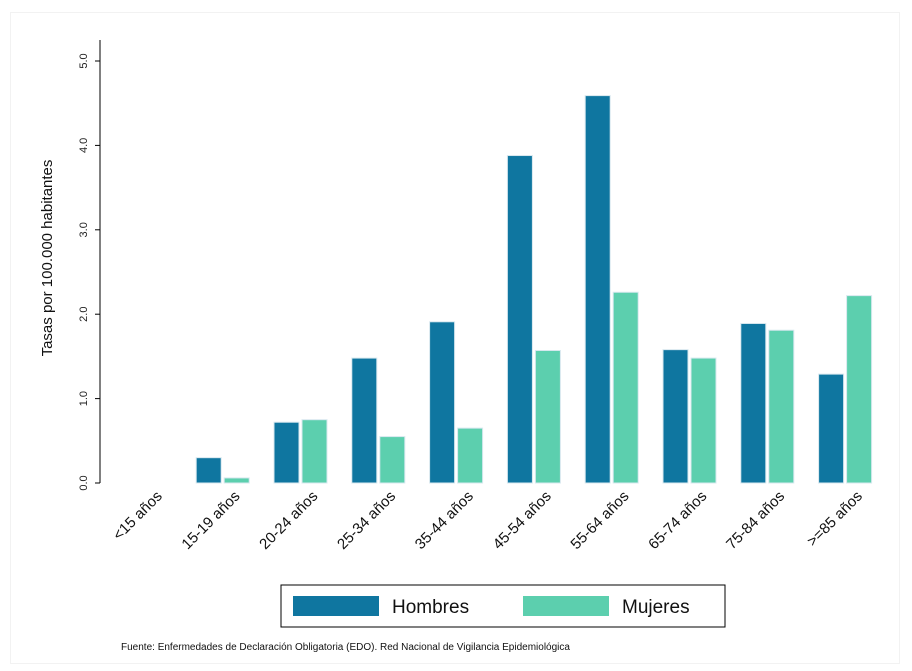 Image resolution: width=912 pixels, height=671 pixels. Describe the element at coordinates (503, 606) in the screenshot. I see `legend: Hombres Mujeres` at that location.